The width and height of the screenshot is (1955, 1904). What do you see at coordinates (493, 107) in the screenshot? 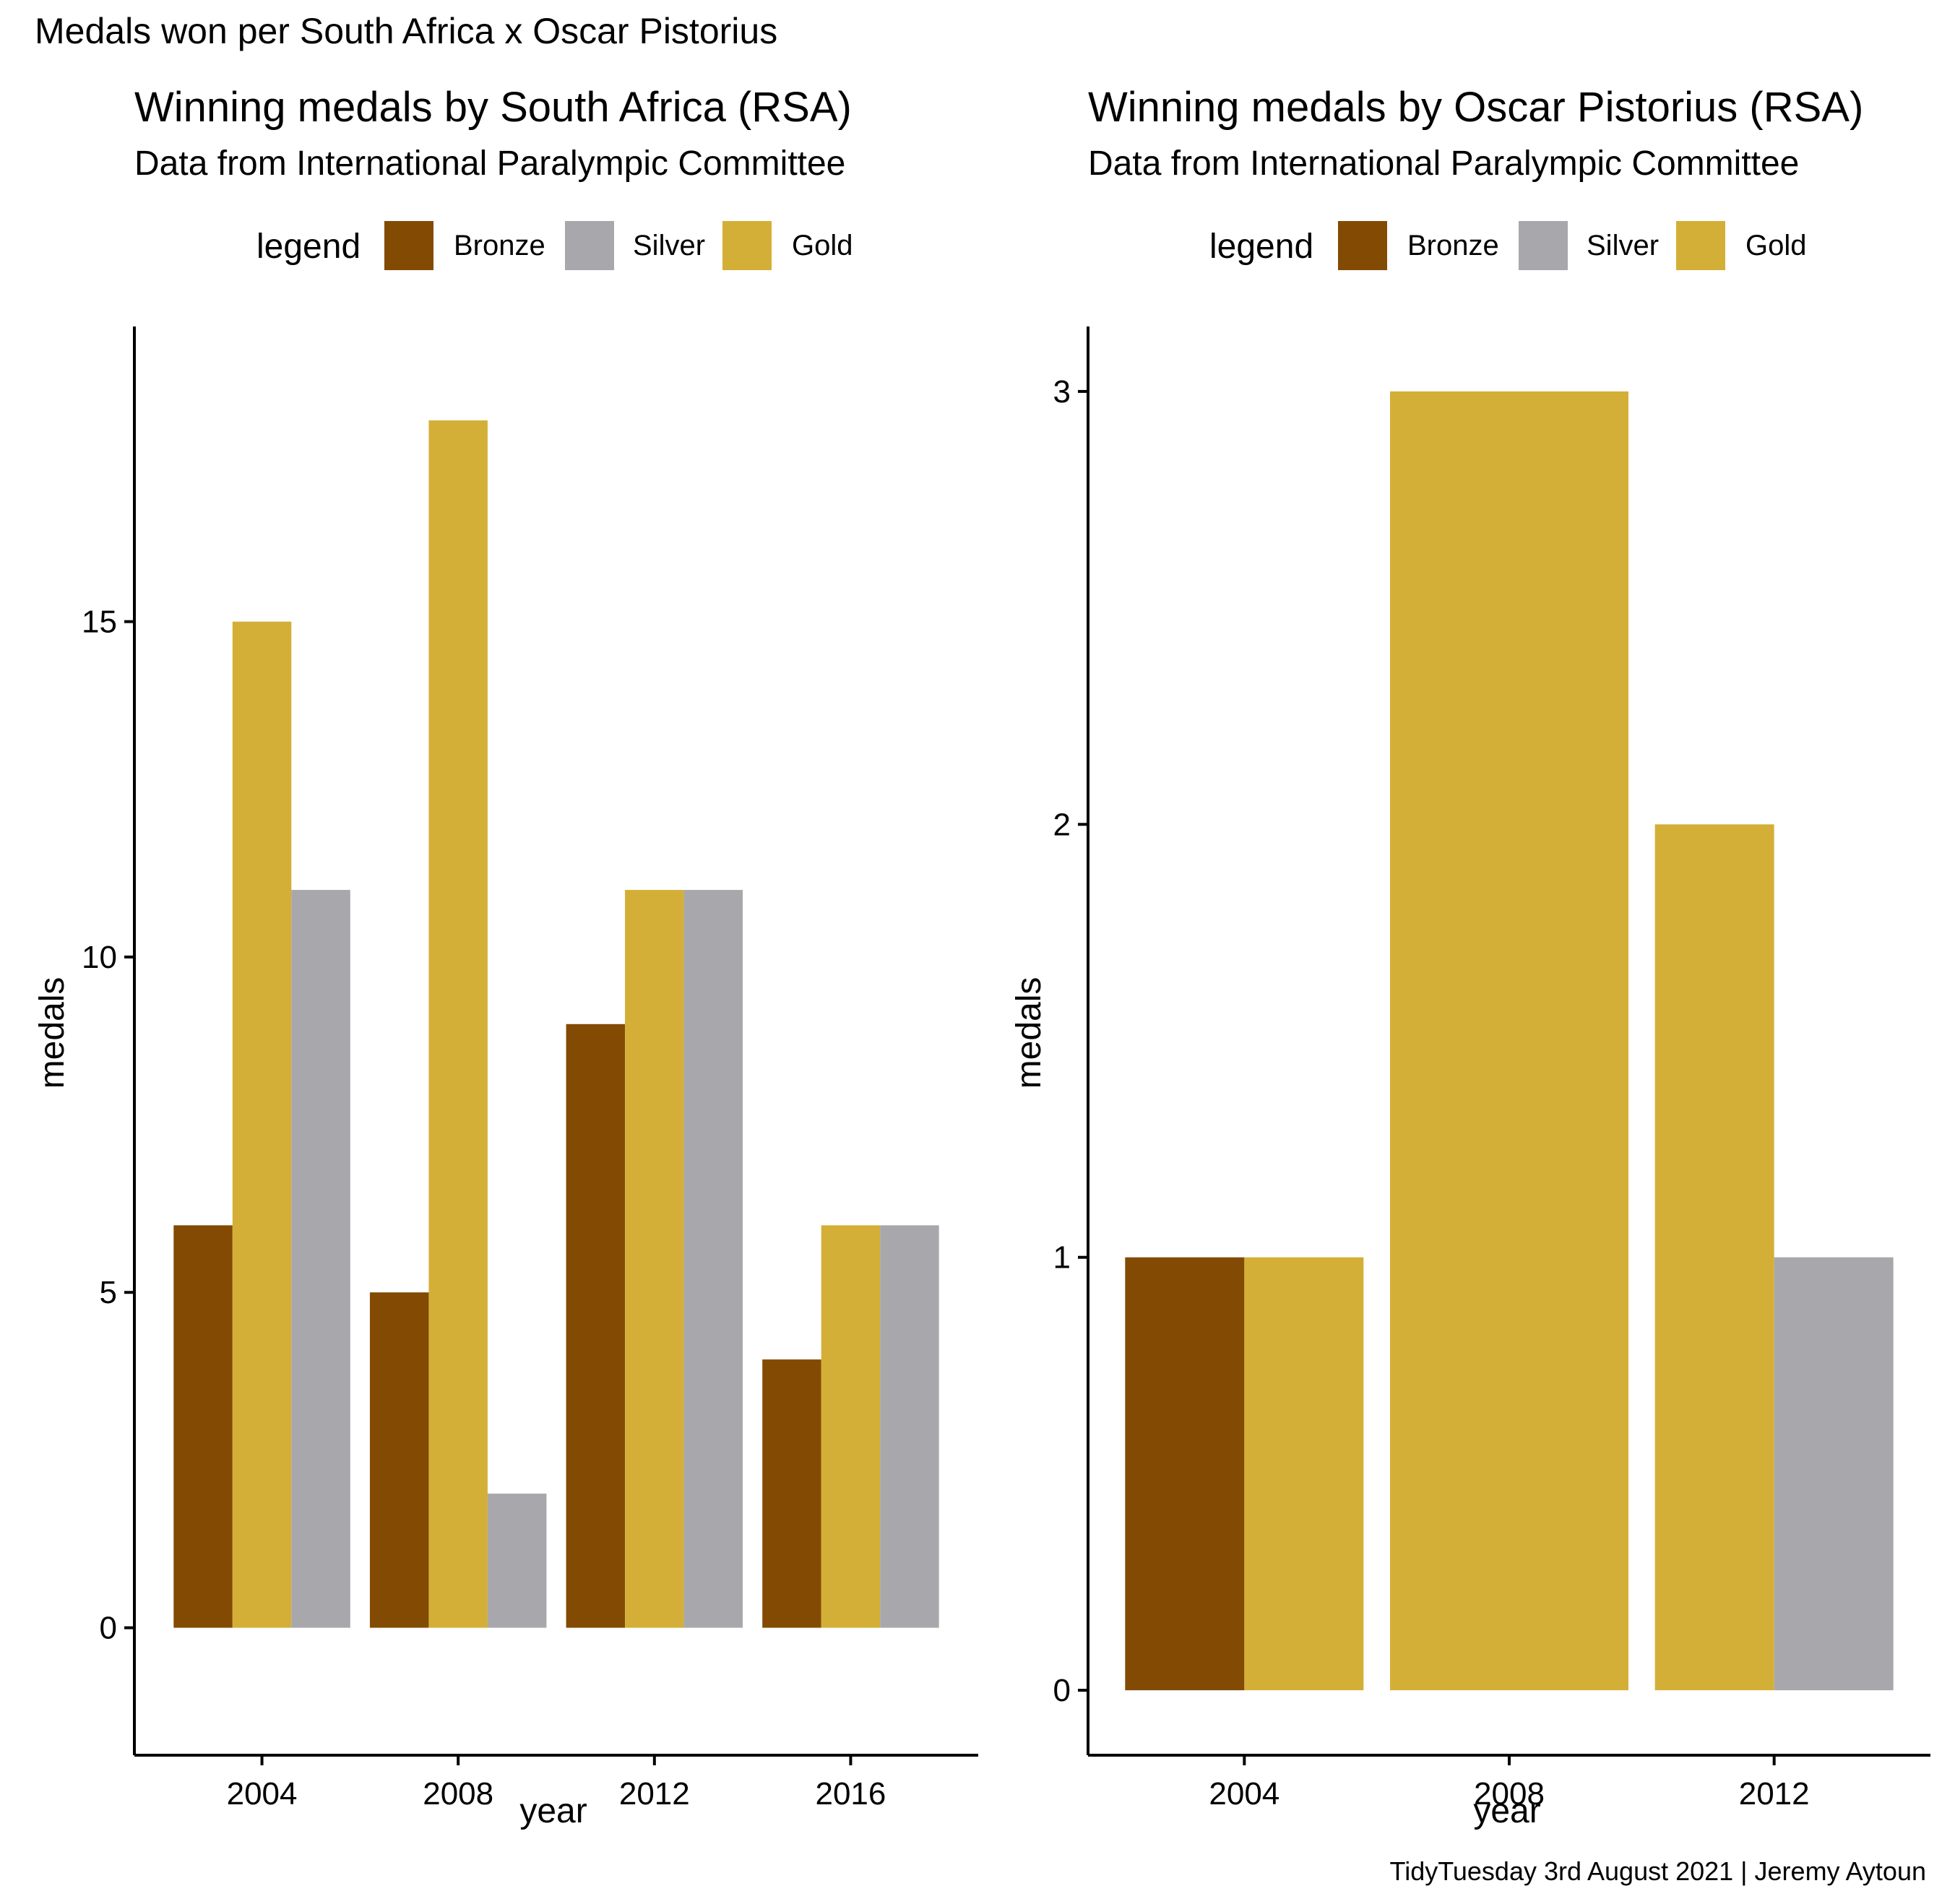
I see `chart-title: Winning medals by South Africa (RSA)` at bounding box center [493, 107].